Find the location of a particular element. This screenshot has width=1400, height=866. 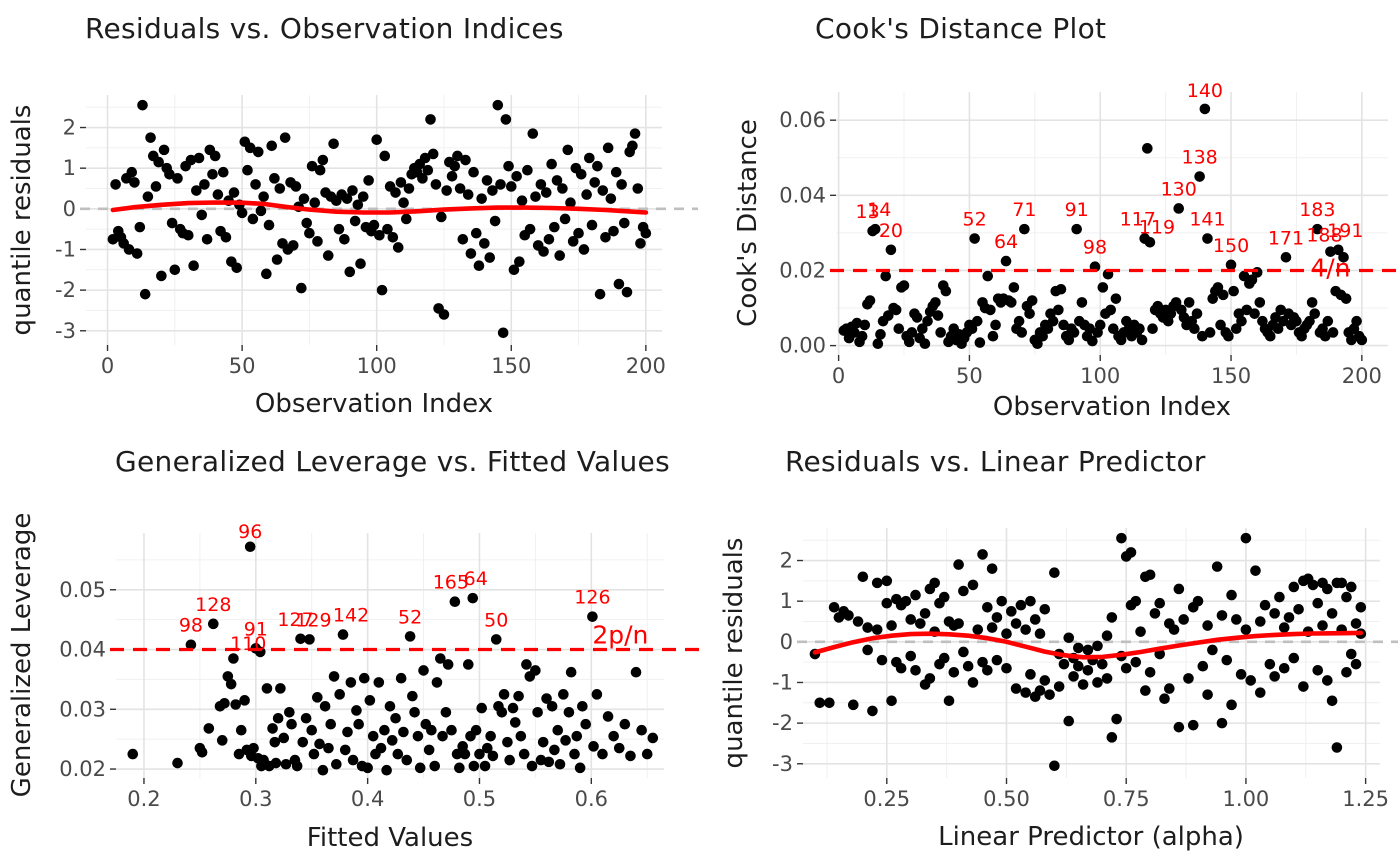

point-label: 188 is located at coordinates (1324, 236).